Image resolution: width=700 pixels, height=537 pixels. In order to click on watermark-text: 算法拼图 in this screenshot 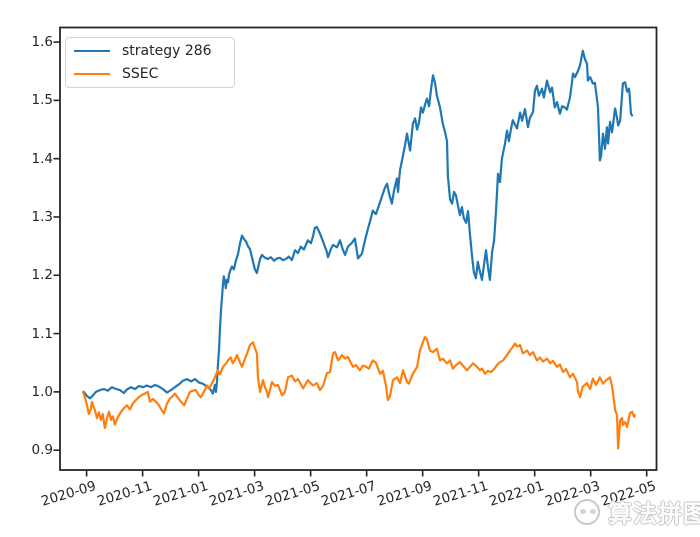, I will do `click(654, 514)`.